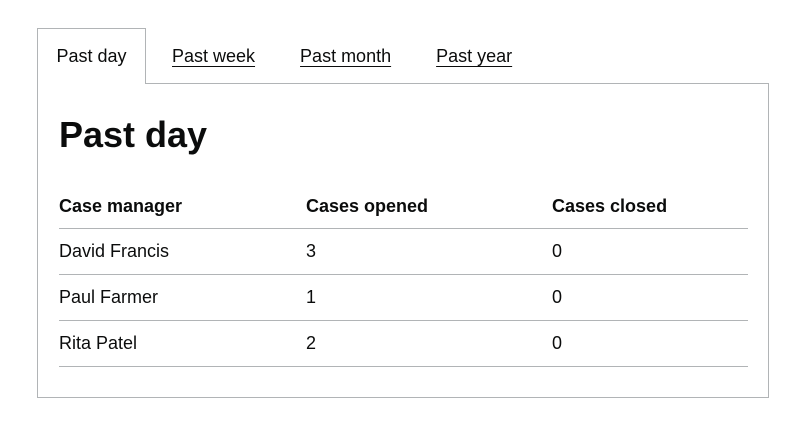  What do you see at coordinates (429, 297) in the screenshot?
I see `cases-opened-cell: 1` at bounding box center [429, 297].